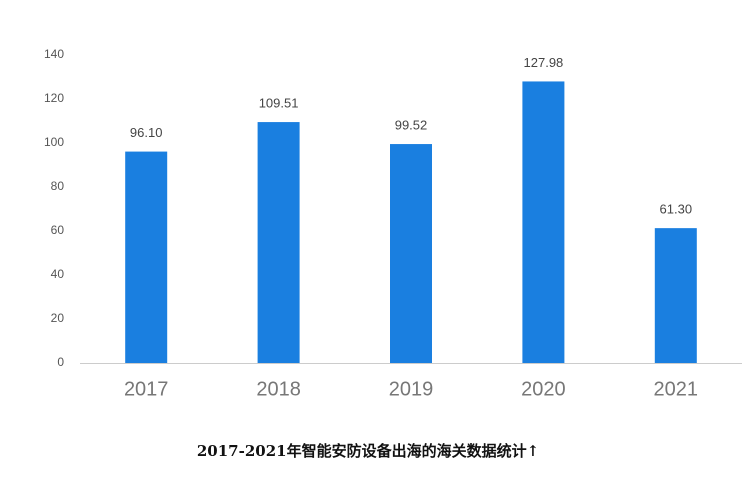  Describe the element at coordinates (146, 132) in the screenshot. I see `value-label: 96.10` at that location.